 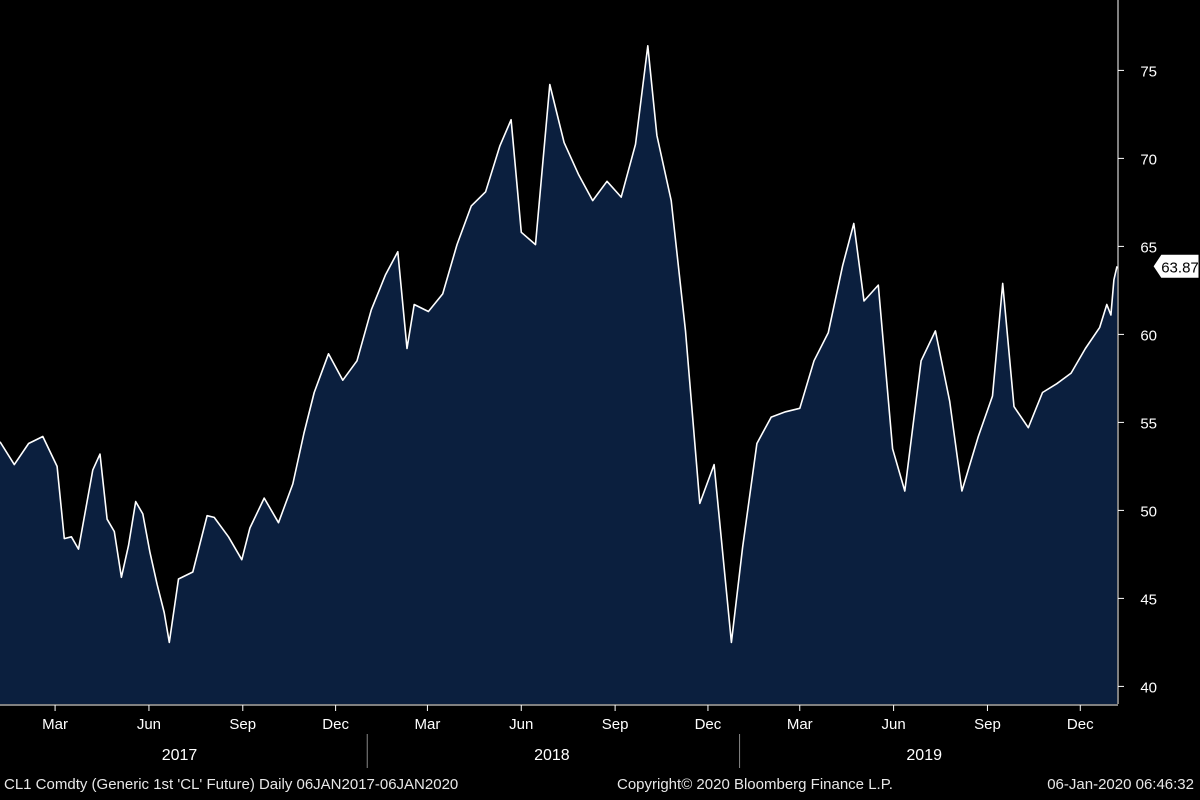 What do you see at coordinates (1180, 267) in the screenshot?
I see `last-value-label: 63.87` at bounding box center [1180, 267].